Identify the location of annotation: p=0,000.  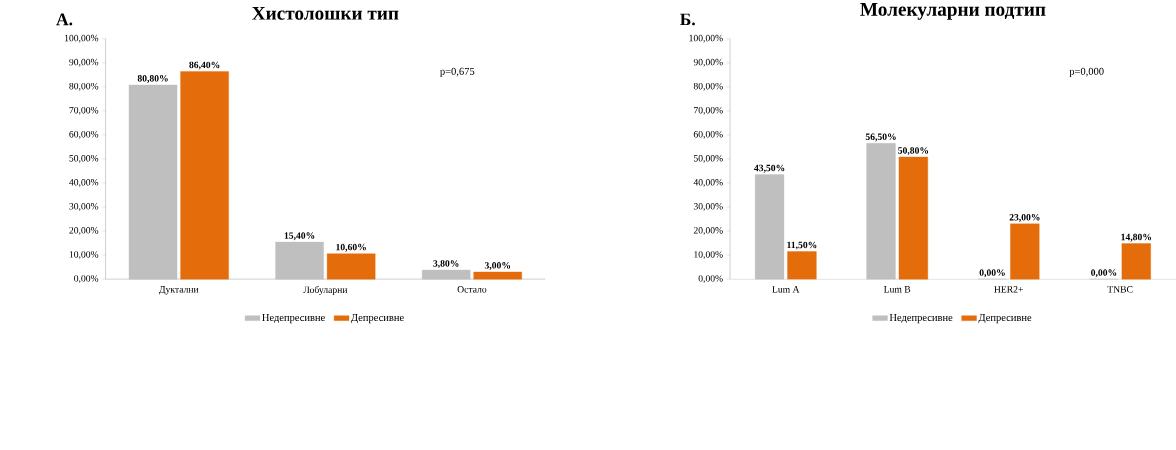
(1086, 72).